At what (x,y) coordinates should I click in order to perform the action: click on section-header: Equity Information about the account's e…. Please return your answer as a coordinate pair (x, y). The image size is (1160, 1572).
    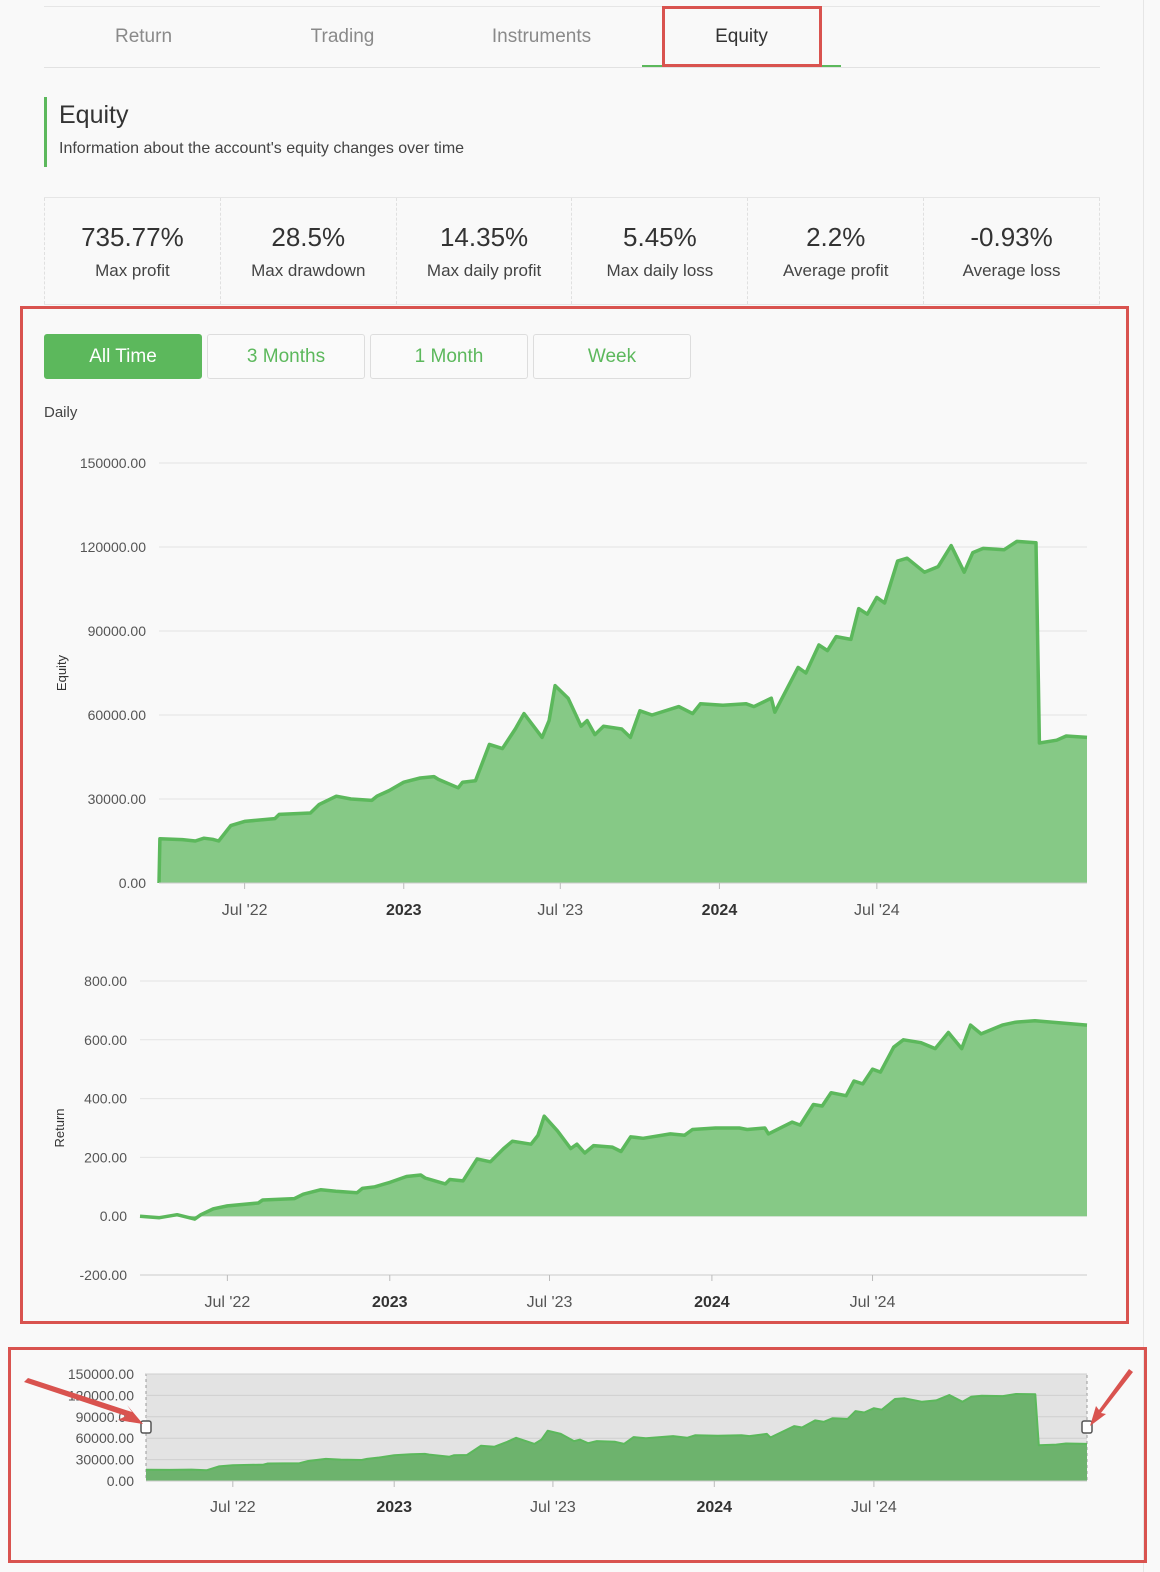
    Looking at the image, I should click on (254, 132).